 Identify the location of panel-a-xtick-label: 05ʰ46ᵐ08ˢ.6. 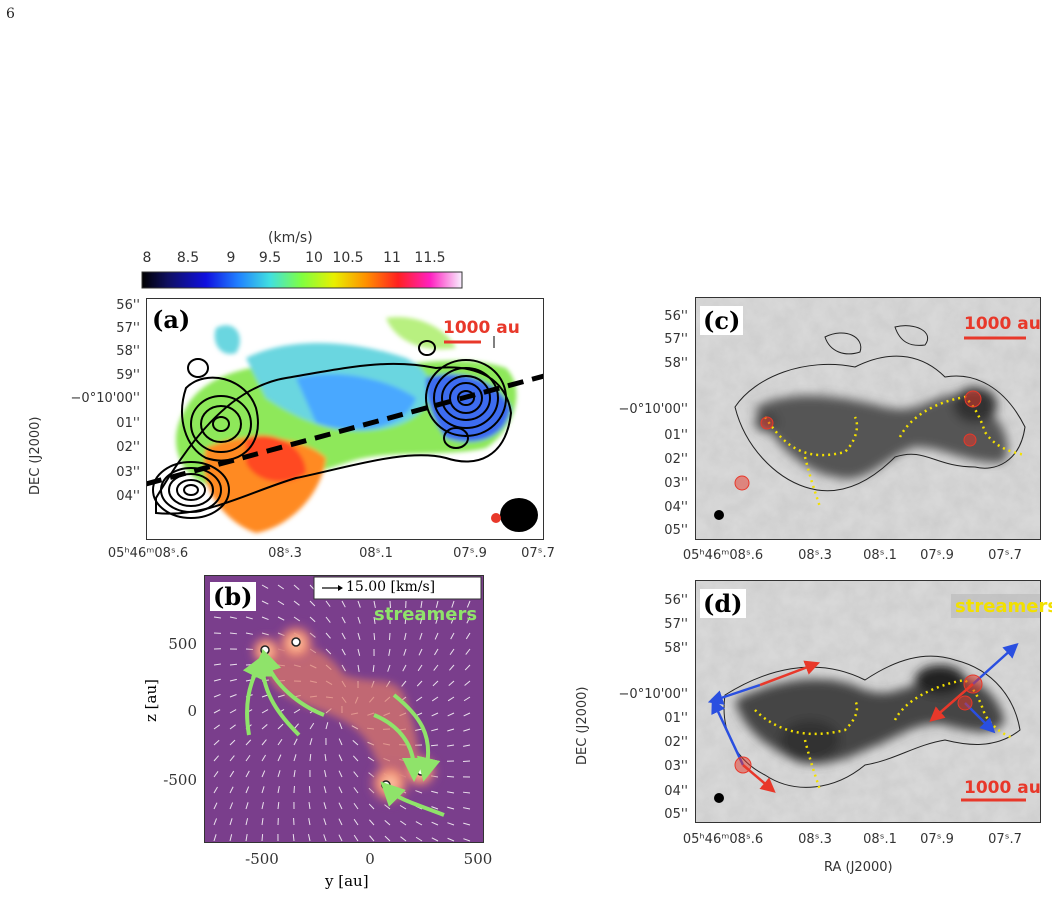
(148, 553).